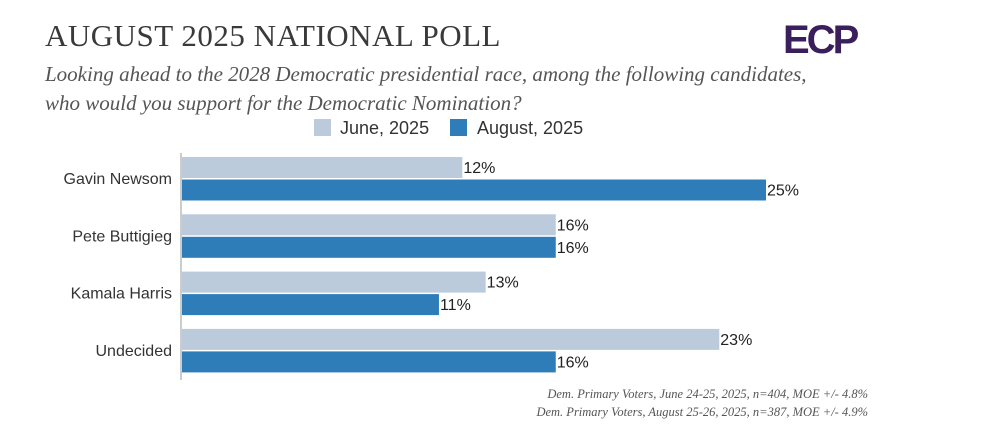 Image resolution: width=1000 pixels, height=431 pixels. What do you see at coordinates (273, 35) in the screenshot?
I see `chart-title: AUGUST 2025 NATIONAL POLL` at bounding box center [273, 35].